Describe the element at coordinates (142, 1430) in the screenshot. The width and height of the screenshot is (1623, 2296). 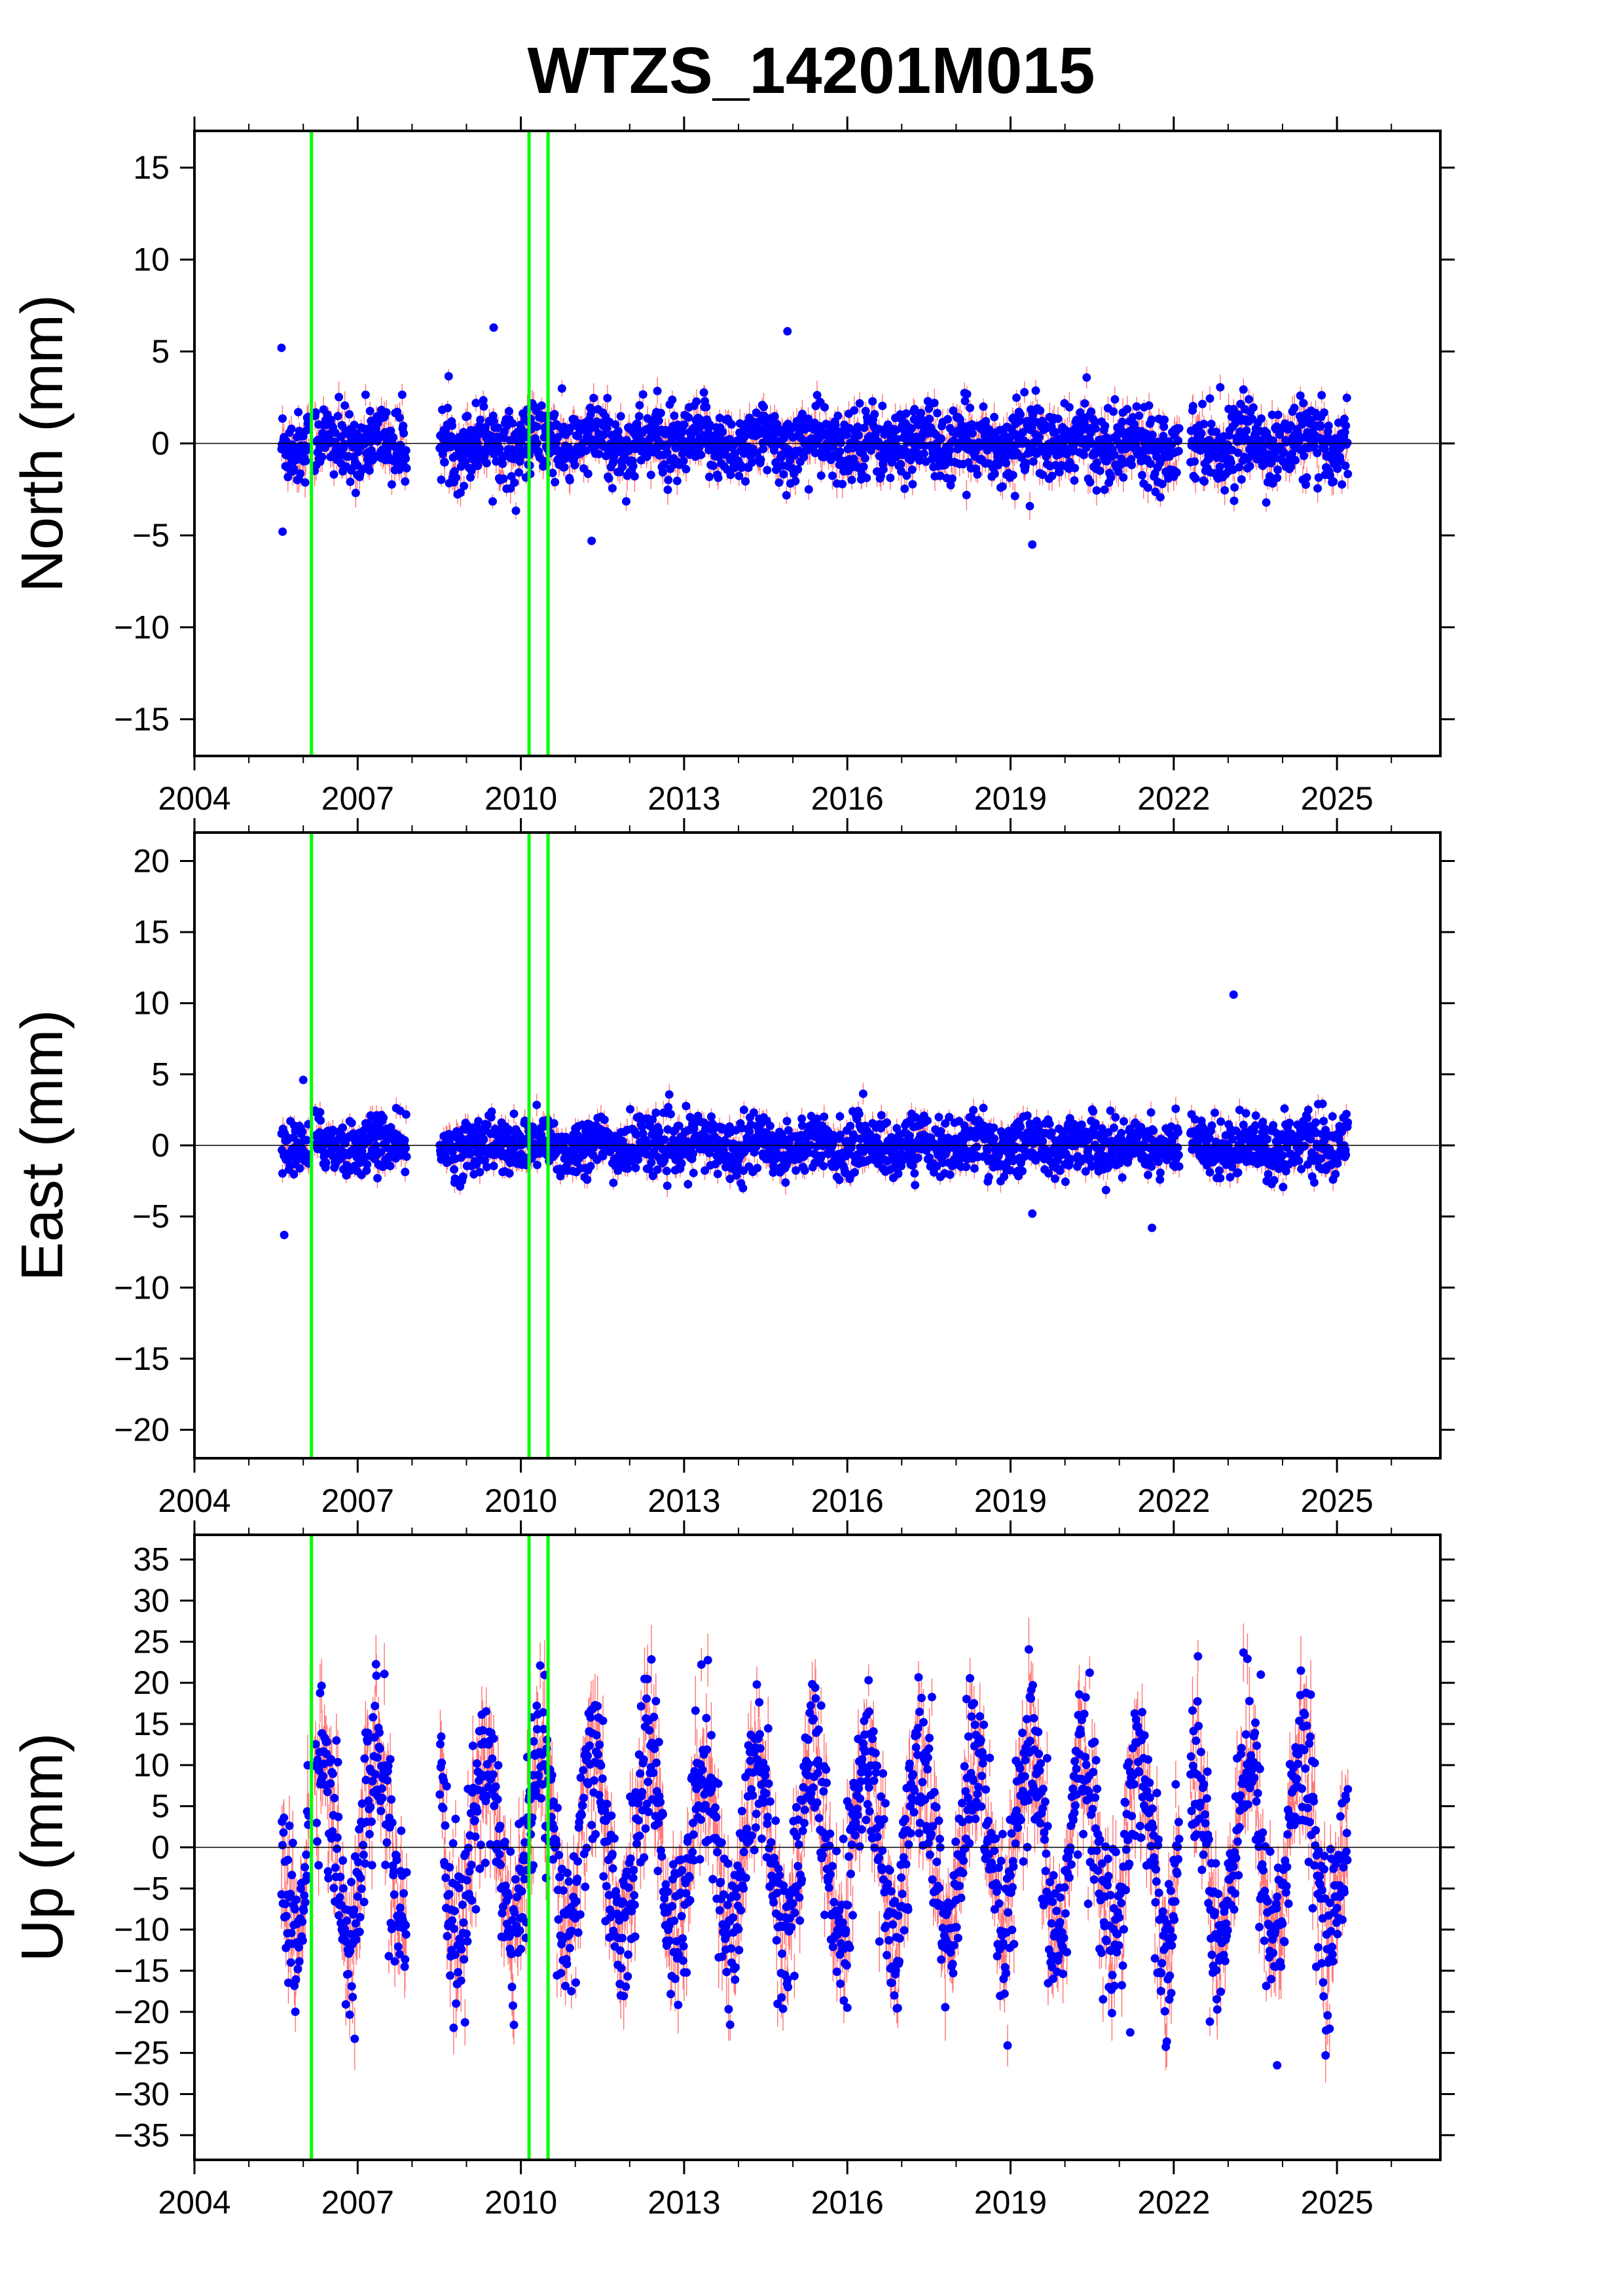
I see `y-tick-label: −20` at that location.